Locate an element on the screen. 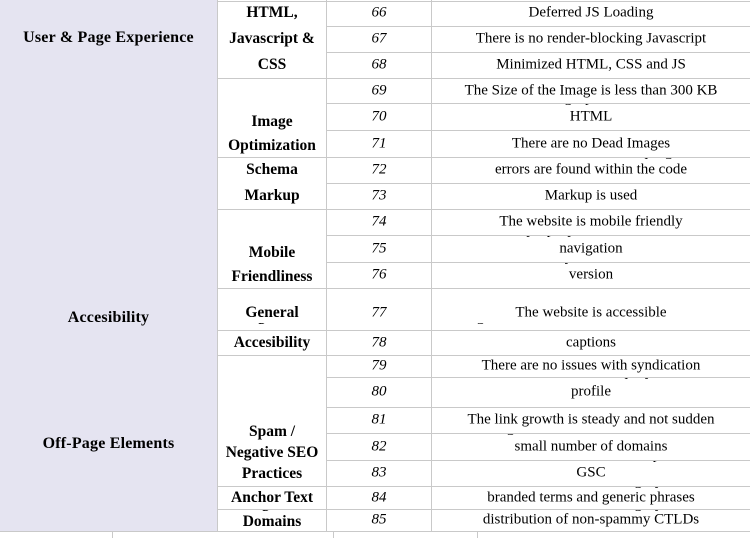  row-description: Minimized HTML, CSS and JS is located at coordinates (591, 64).